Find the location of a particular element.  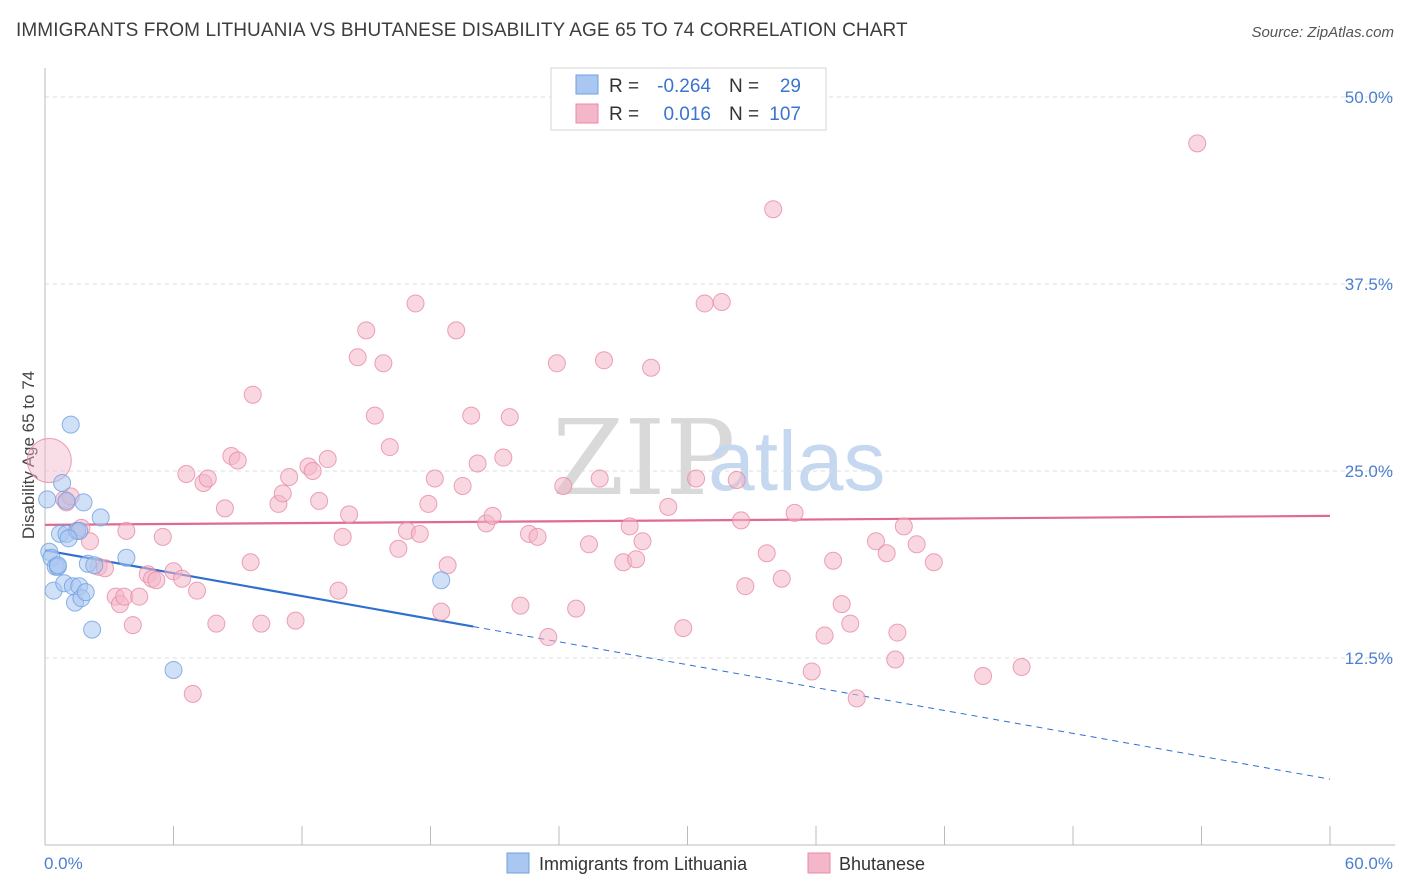

watermark: ZIP atlas is located at coordinates (718, 458).